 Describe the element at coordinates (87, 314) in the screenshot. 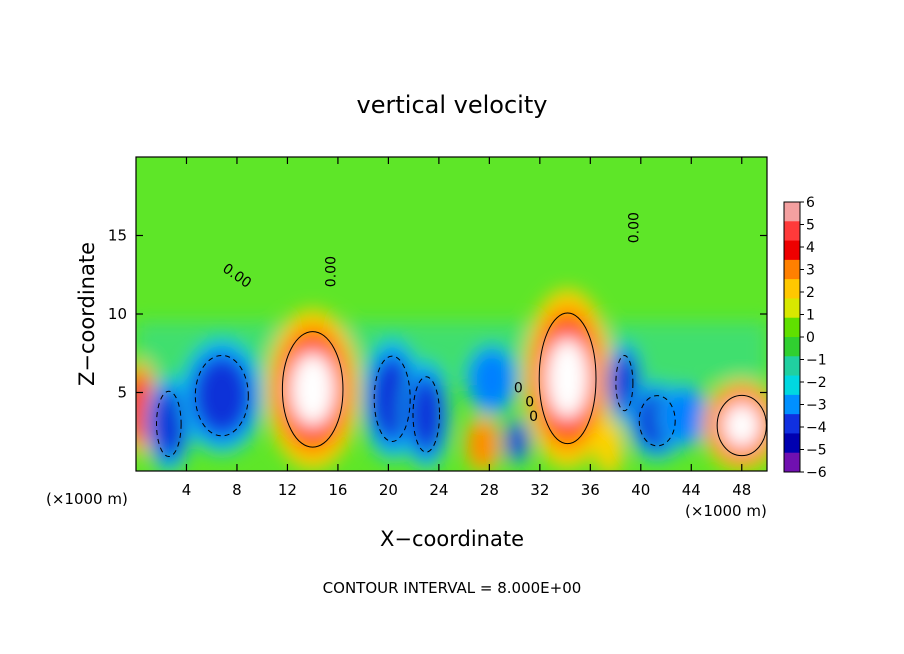

I see `y-axis-label: Z−coordinate` at that location.